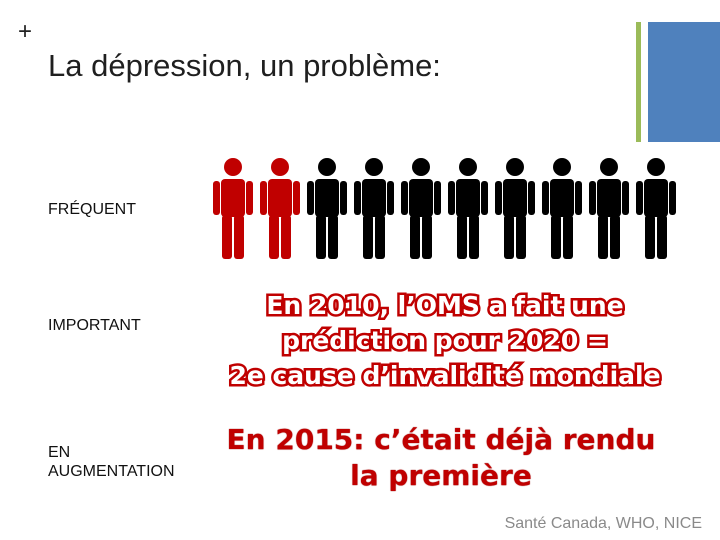 The image size is (720, 540). Describe the element at coordinates (92, 209) in the screenshot. I see `label-frequent: FRÉQUENT` at that location.